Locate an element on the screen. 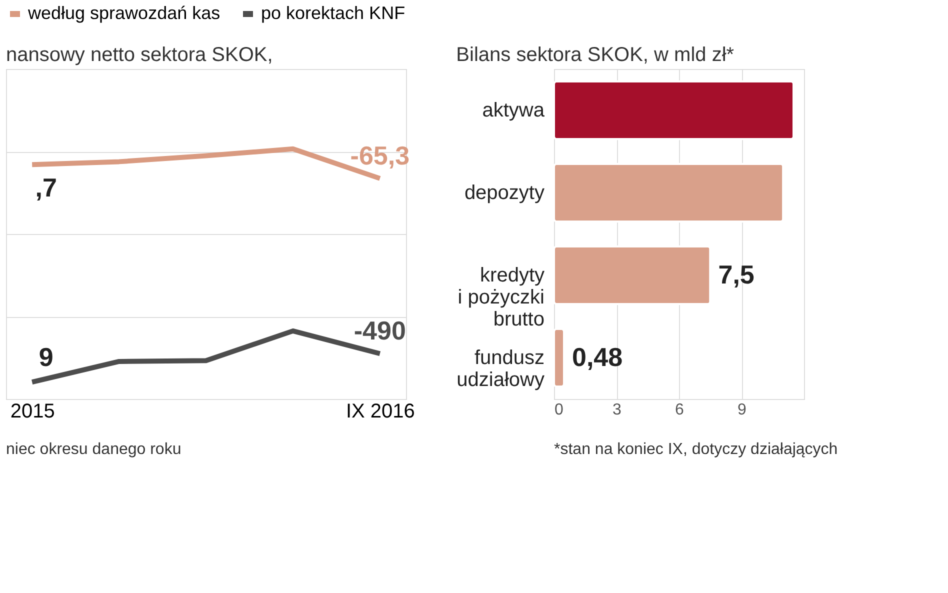 This screenshot has height=593, width=948. legend-label: po korektach KNF is located at coordinates (333, 13).